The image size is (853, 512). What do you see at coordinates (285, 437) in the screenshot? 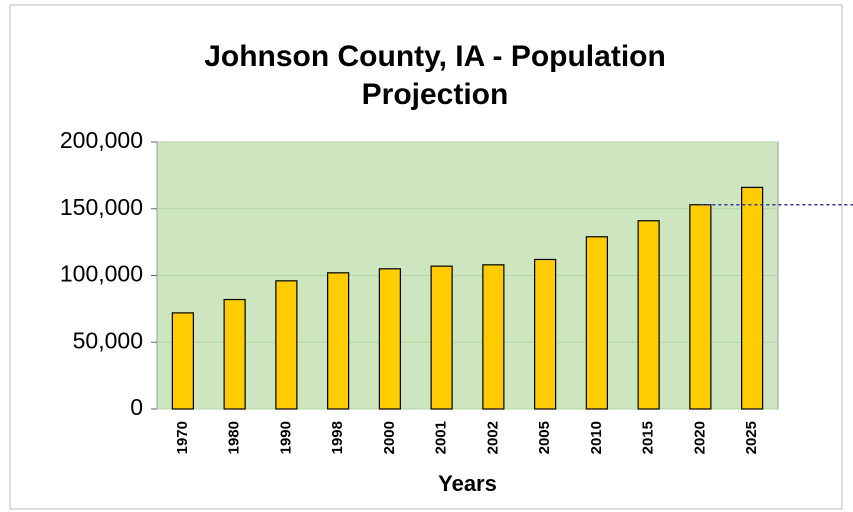
I see `x-tick-label: 1990` at bounding box center [285, 437].